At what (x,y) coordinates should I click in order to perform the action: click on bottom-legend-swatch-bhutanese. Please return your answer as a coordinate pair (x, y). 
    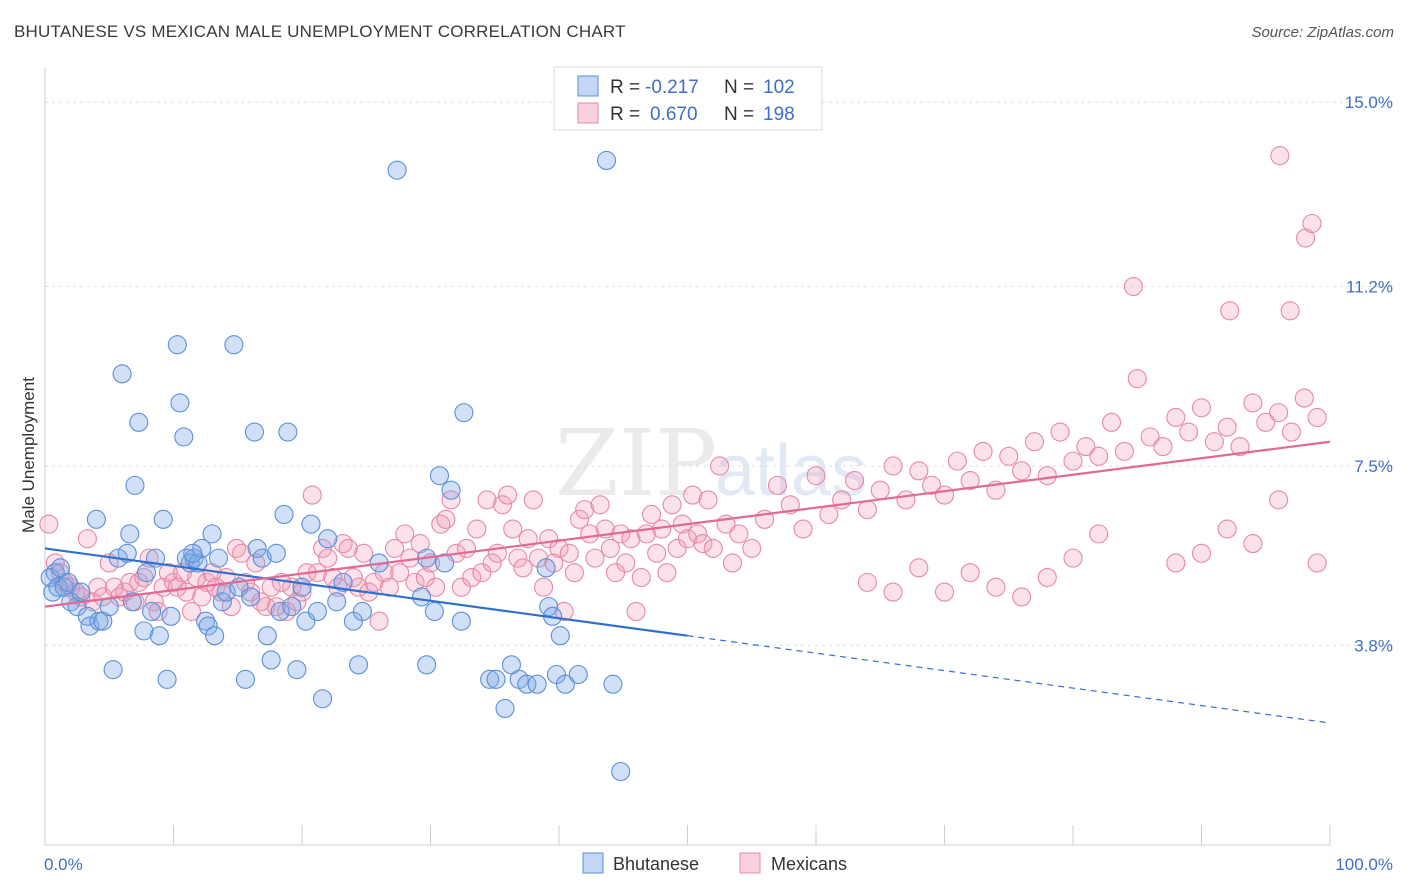
    Looking at the image, I should click on (593, 863).